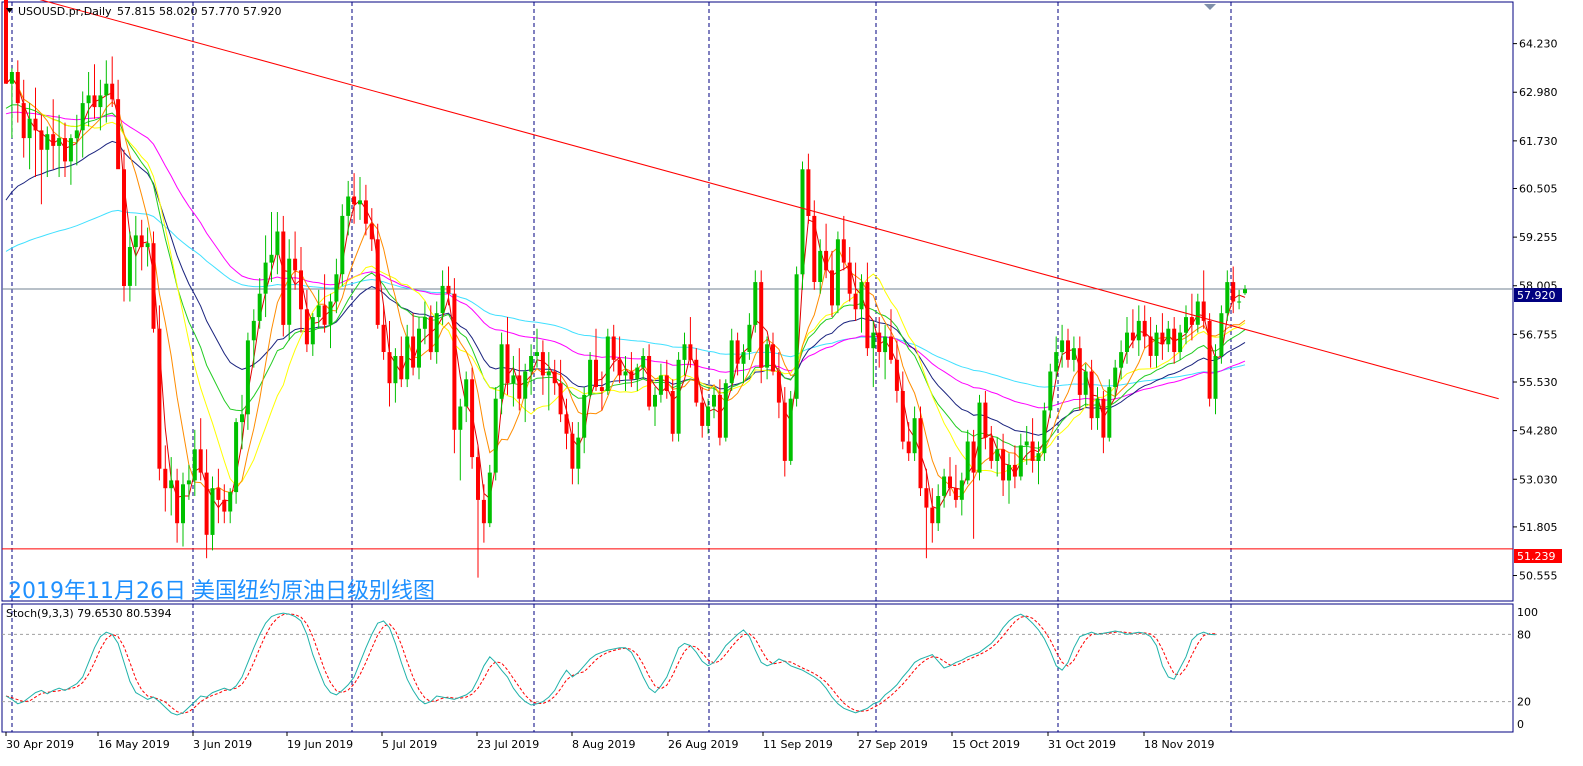  What do you see at coordinates (893, 744) in the screenshot?
I see `time-tick-label: 27 Sep 2019` at bounding box center [893, 744].